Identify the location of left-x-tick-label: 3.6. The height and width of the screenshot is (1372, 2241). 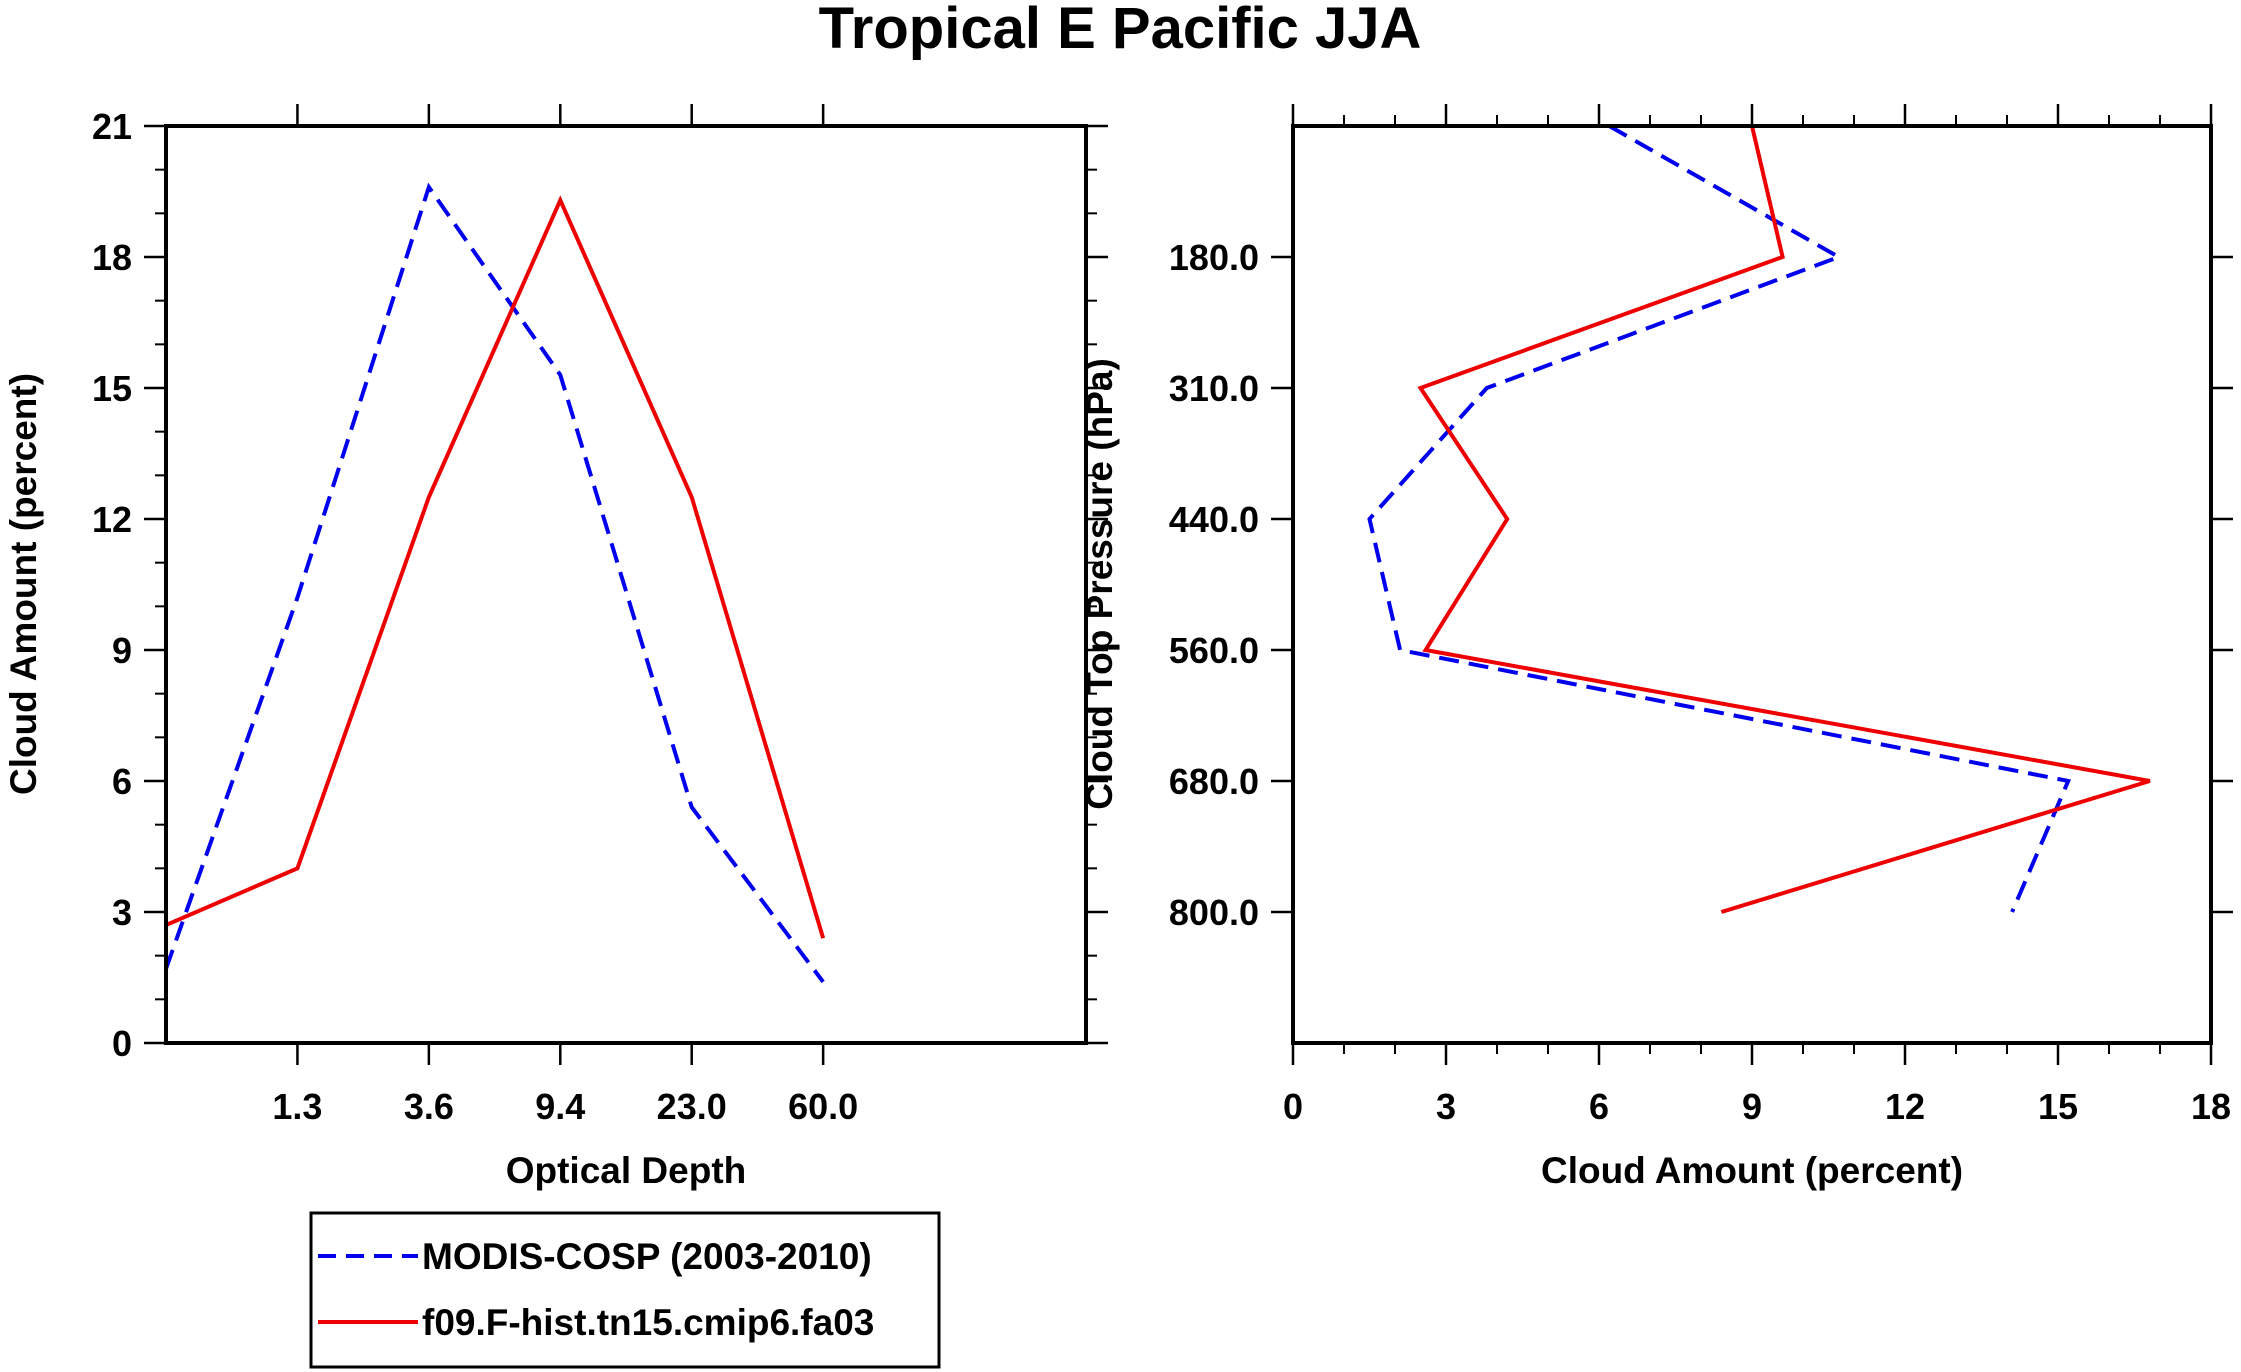
(429, 1106).